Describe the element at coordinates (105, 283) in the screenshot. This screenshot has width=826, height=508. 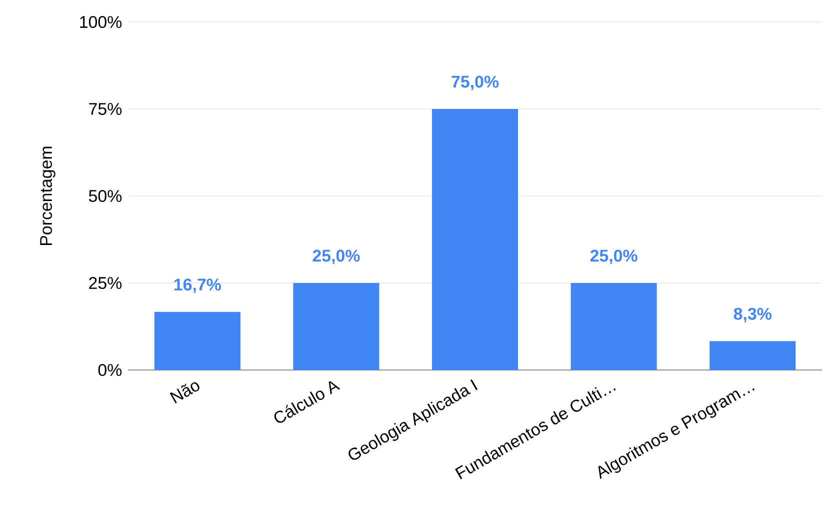
I see `y-tick-label: 25%` at that location.